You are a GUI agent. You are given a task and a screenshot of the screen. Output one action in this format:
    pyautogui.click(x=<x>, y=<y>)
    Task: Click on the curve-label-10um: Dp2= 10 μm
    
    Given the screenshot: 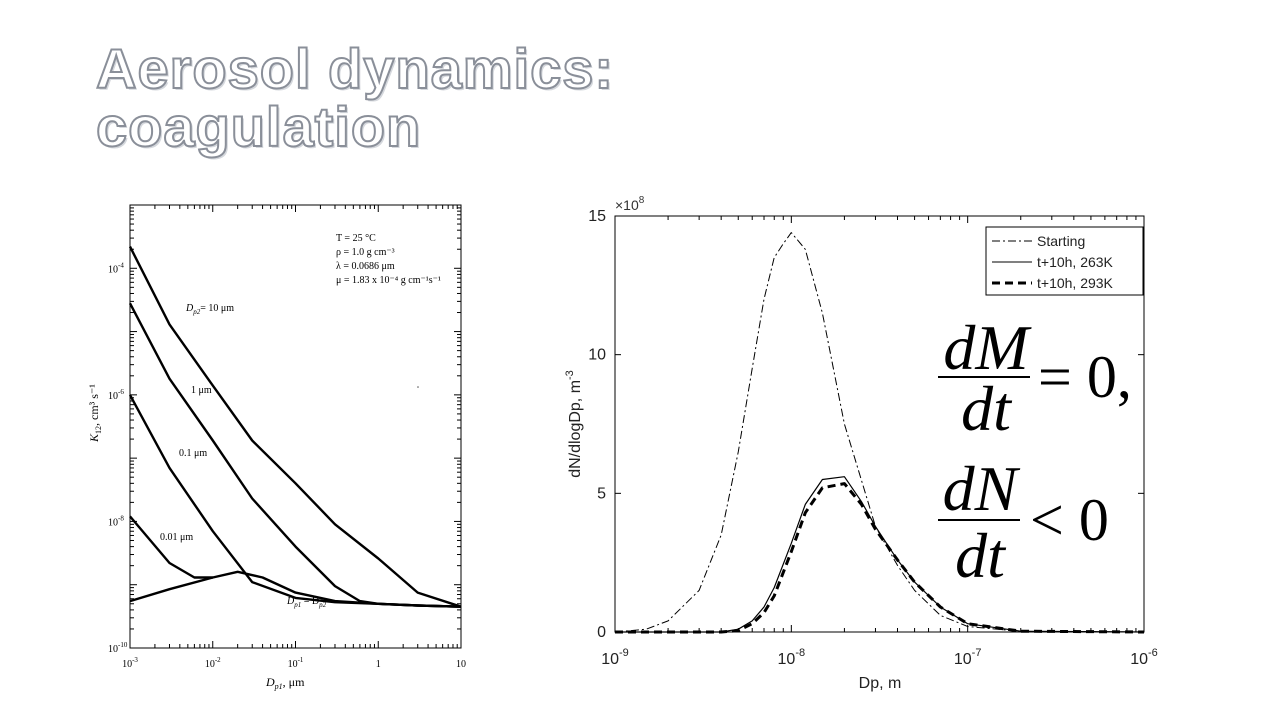 What is the action you would take?
    pyautogui.click(x=209, y=309)
    